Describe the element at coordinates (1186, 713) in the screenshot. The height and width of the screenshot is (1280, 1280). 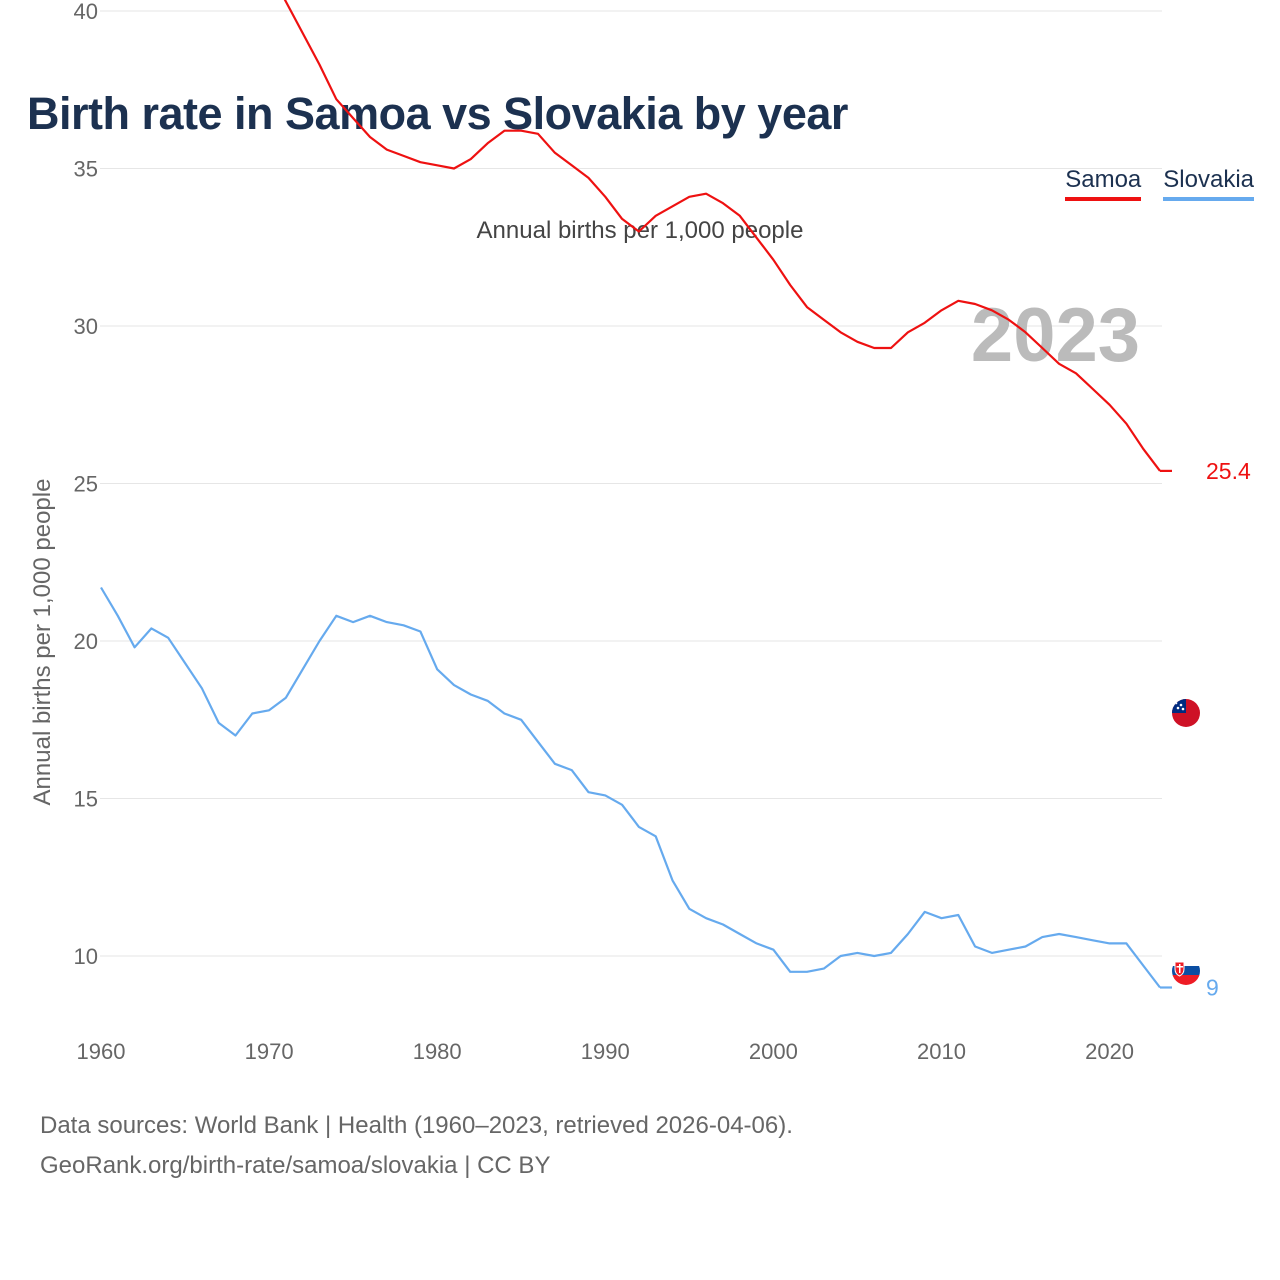
I see `samoa-flag-icon` at that location.